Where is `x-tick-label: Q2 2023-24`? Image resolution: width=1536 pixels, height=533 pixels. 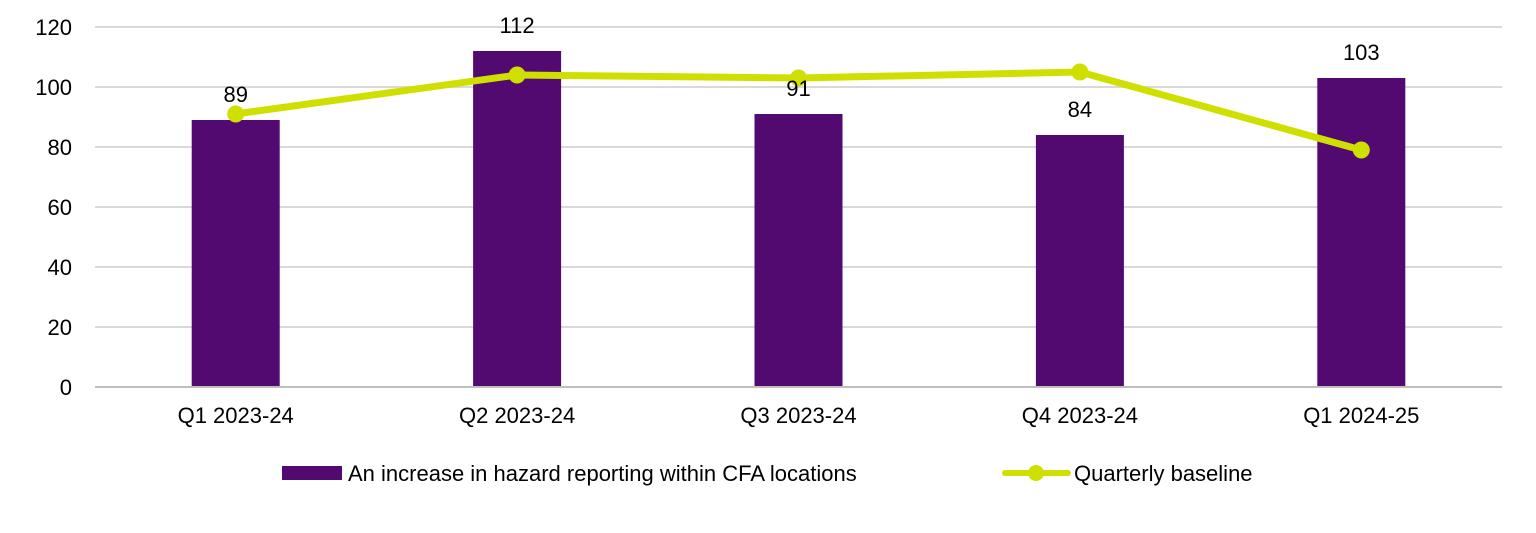
x-tick-label: Q2 2023-24 is located at coordinates (517, 415).